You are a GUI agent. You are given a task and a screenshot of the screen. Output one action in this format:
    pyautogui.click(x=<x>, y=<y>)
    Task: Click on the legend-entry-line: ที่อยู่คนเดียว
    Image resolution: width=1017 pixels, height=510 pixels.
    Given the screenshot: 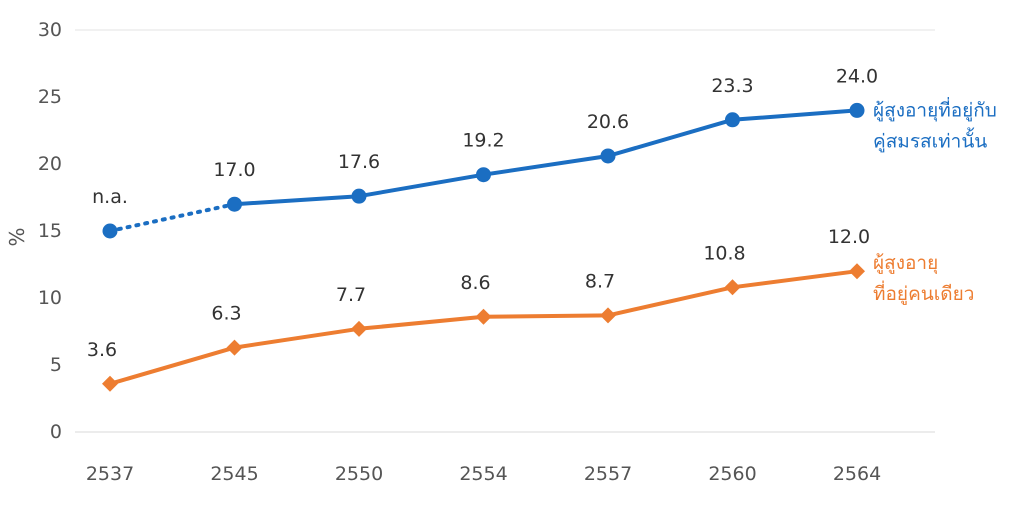 What is the action you would take?
    pyautogui.click(x=923, y=292)
    